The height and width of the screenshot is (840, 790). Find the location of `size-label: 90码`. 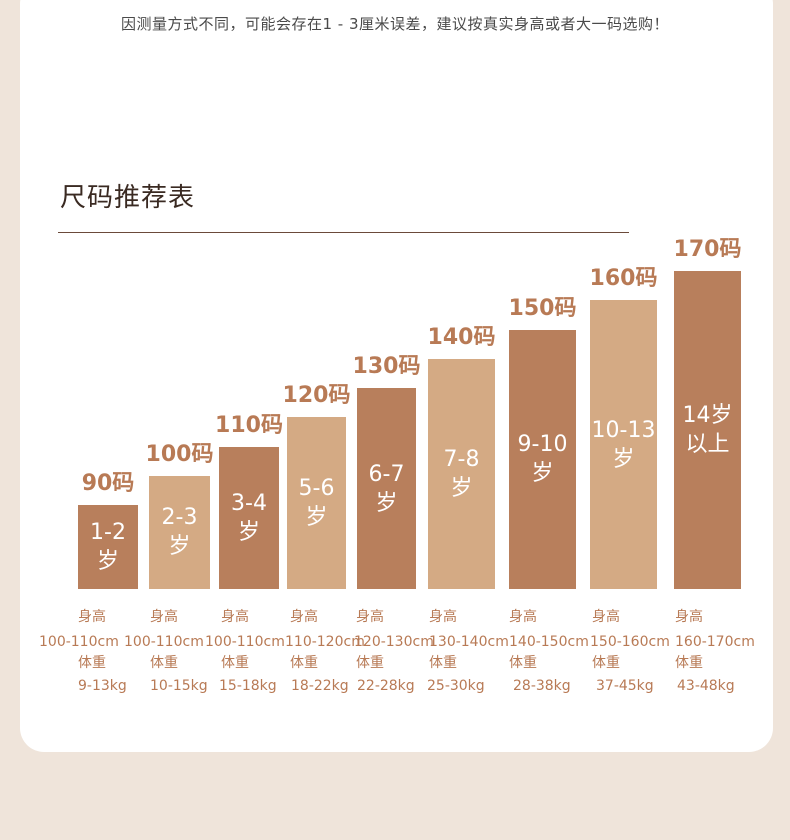

size-label: 90码 is located at coordinates (108, 483).